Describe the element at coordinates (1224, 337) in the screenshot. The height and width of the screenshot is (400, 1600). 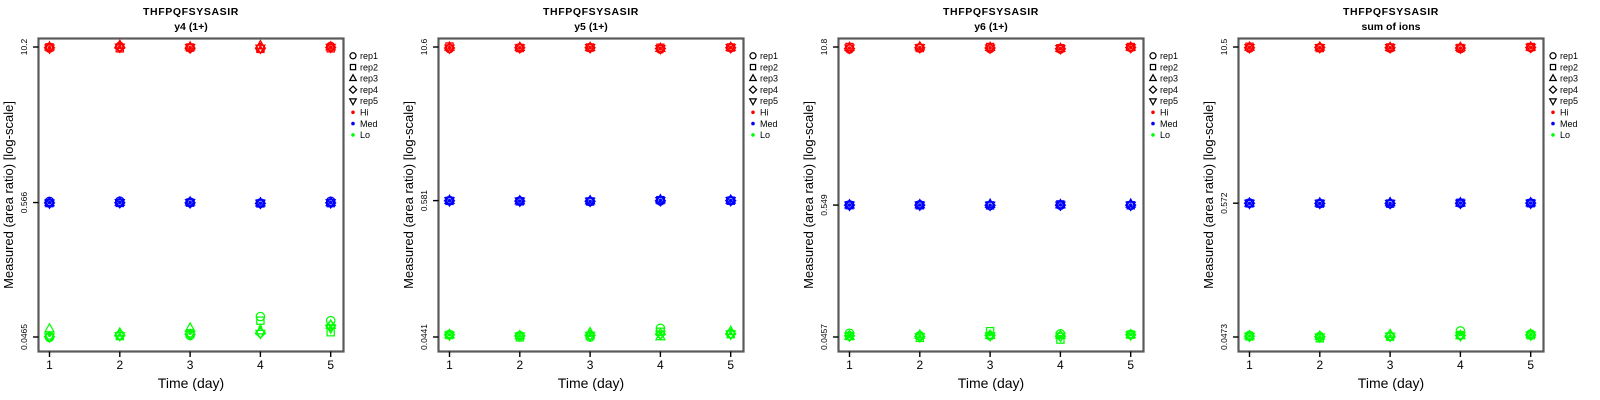
I see `y-tick-label: 0.0473` at that location.